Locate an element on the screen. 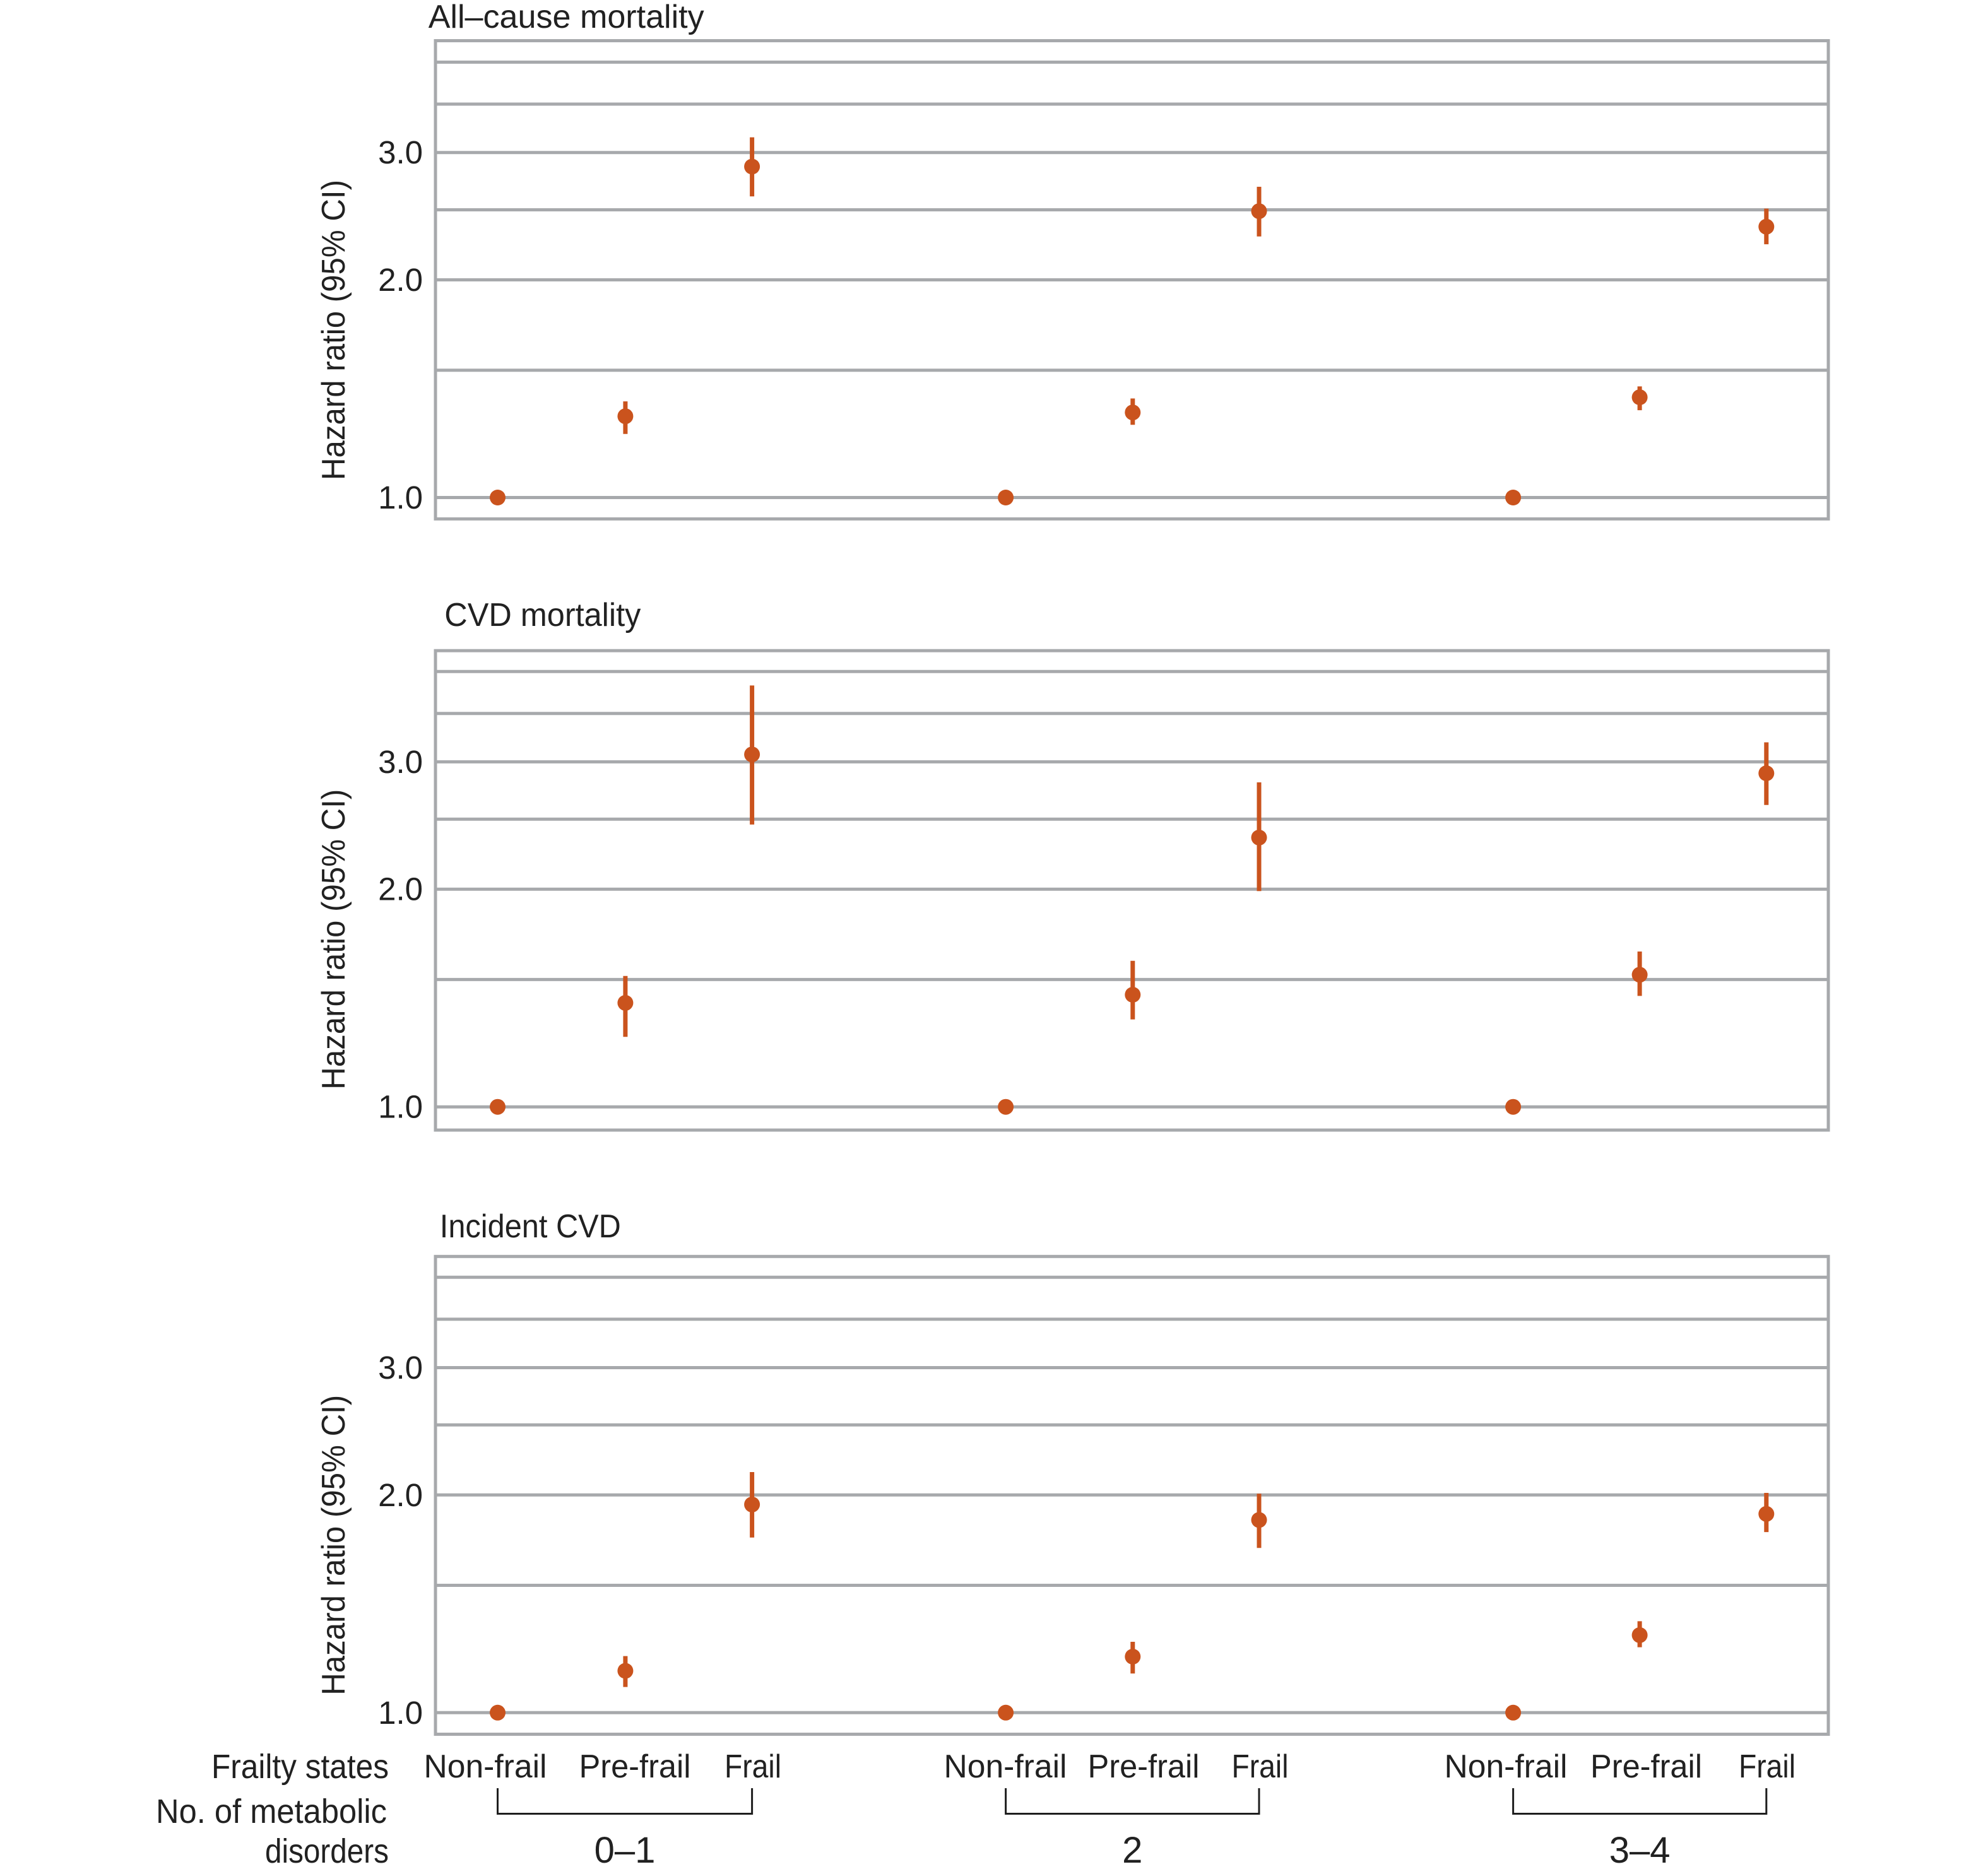  svg-text: 3–4 is located at coordinates (1640, 1850).